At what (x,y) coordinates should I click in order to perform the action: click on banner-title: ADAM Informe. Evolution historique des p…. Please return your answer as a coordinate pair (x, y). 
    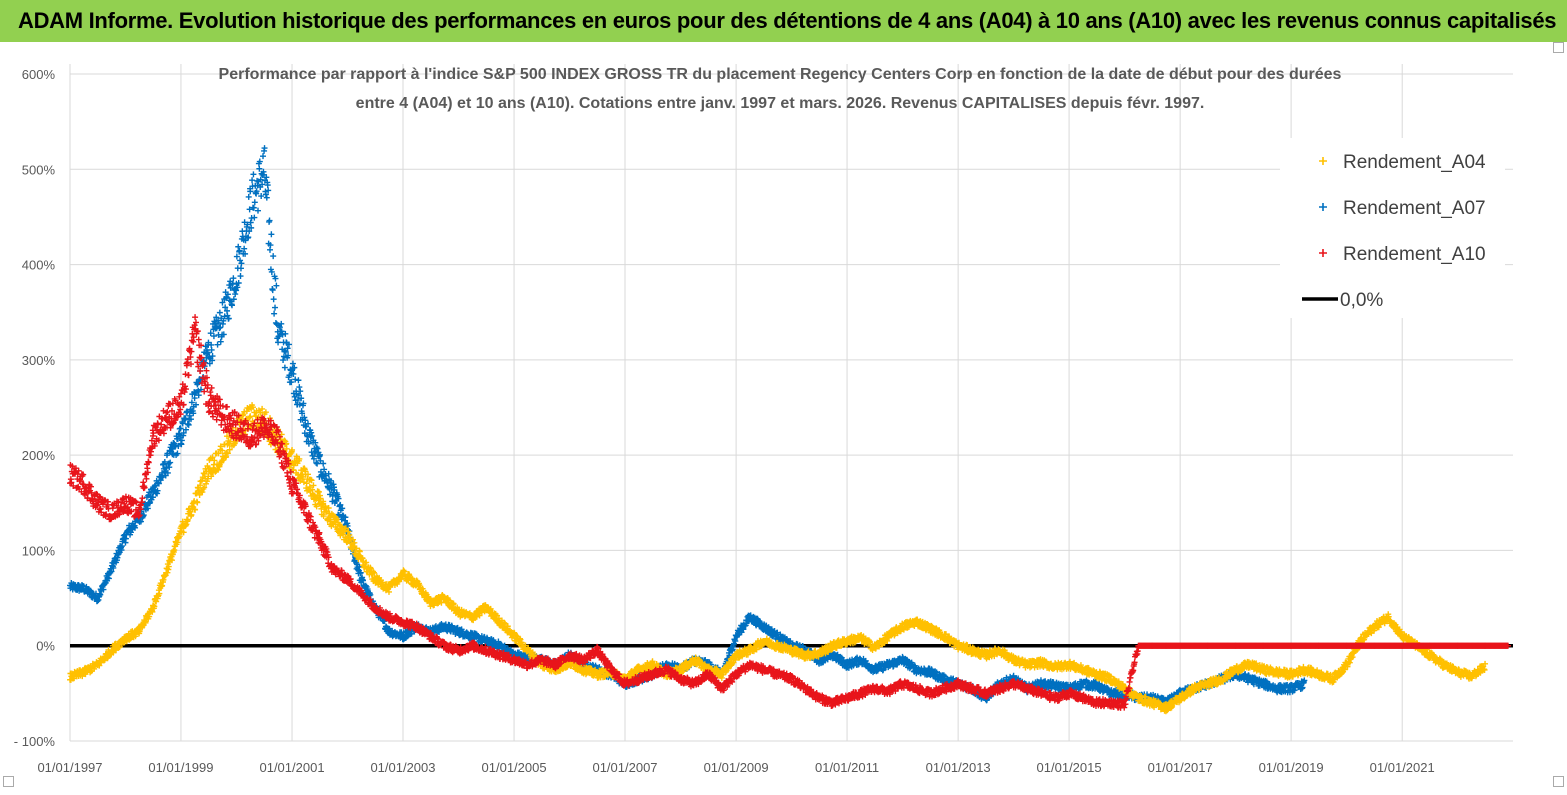
    Looking at the image, I should click on (778, 20).